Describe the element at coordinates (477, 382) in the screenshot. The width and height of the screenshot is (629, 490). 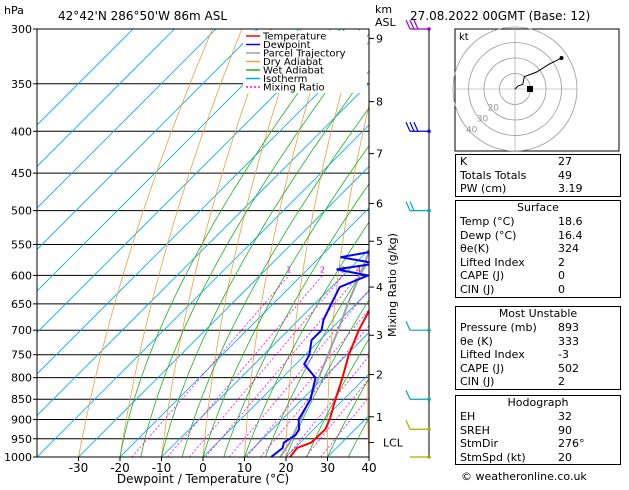
I see `mu-label: CIN (J)` at that location.